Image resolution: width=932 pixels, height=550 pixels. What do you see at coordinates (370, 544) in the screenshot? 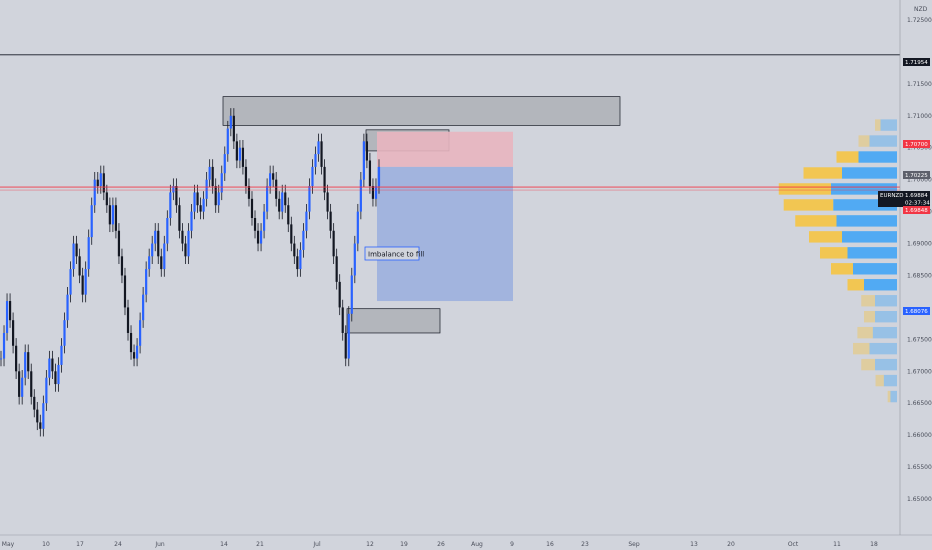
I see `time-tick-label: 12` at bounding box center [370, 544].